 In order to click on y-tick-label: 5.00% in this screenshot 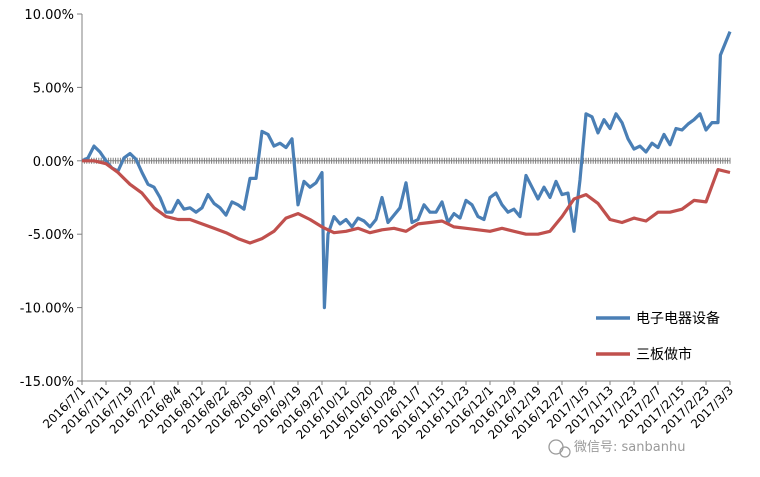, I will do `click(53, 88)`.